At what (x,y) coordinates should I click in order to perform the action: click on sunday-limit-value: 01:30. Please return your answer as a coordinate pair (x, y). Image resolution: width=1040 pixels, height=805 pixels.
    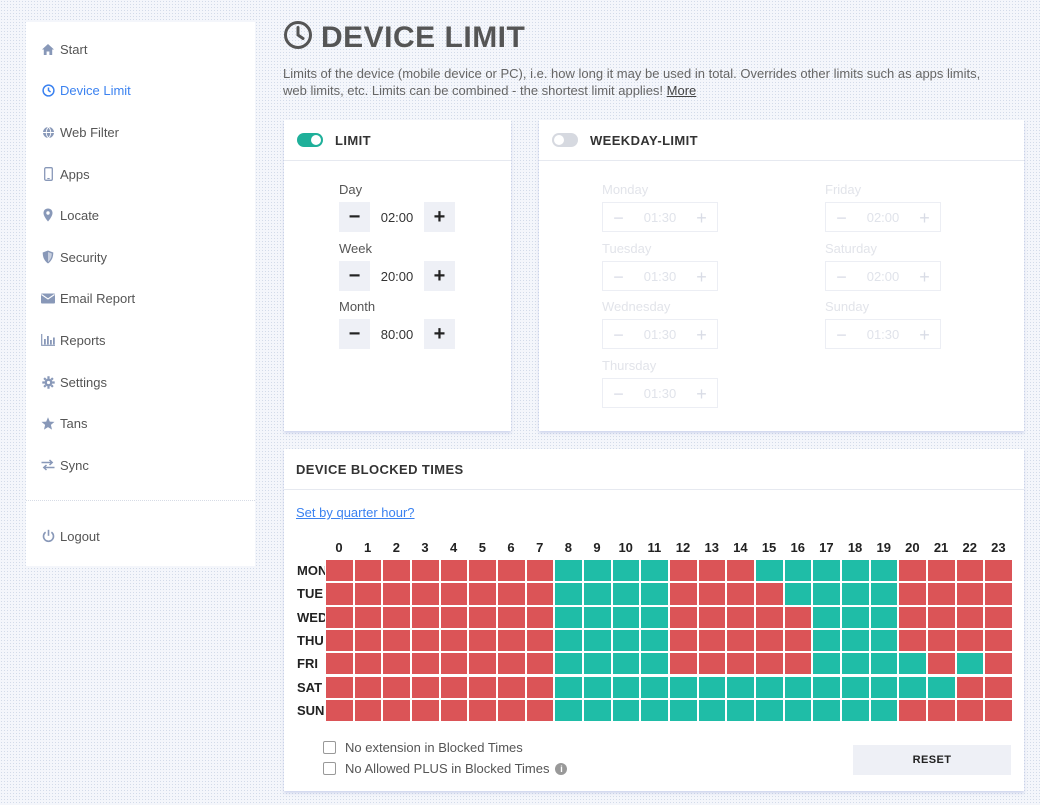
    Looking at the image, I should click on (883, 334).